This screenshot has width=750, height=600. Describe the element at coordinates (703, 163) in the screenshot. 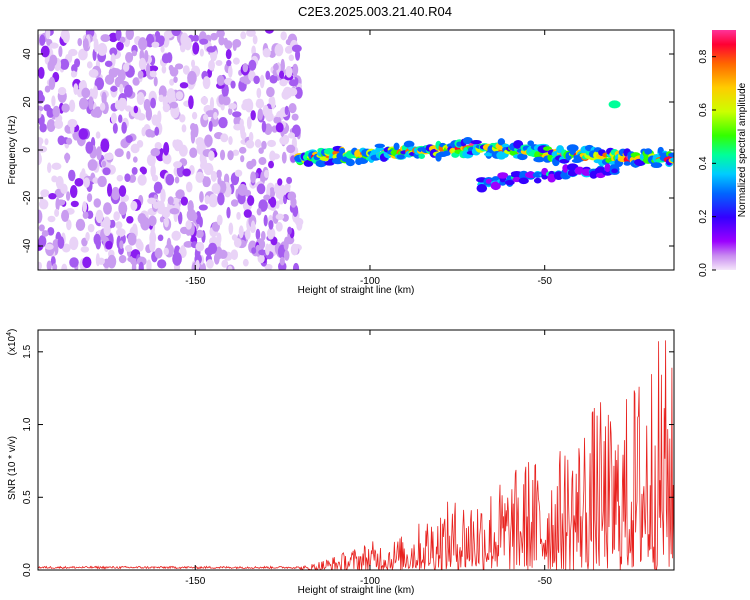

I see `colorbar-tick-label: 0.4` at that location.